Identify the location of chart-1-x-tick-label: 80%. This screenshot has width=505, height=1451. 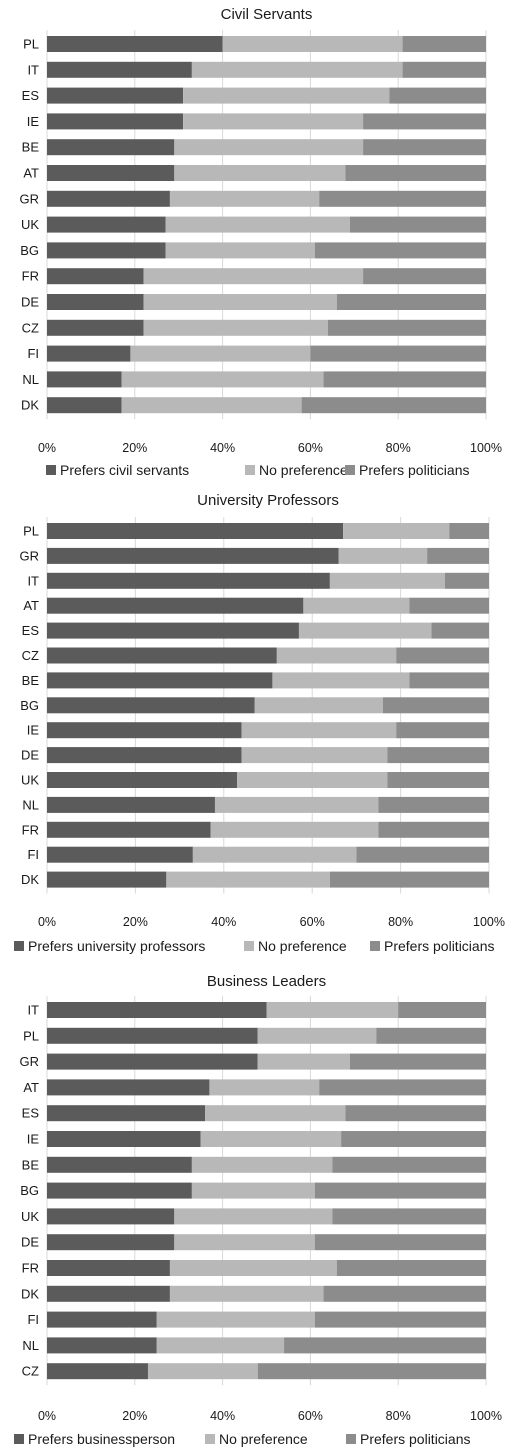
(398, 448).